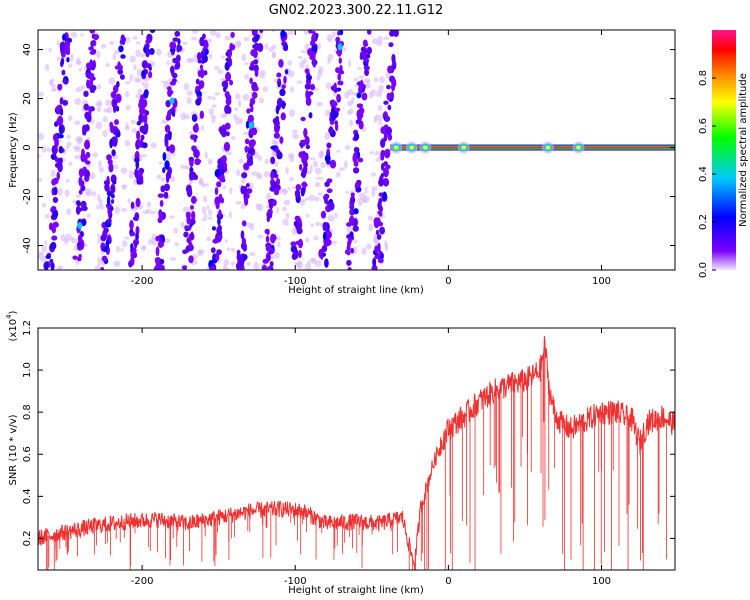  What do you see at coordinates (724, 150) in the screenshot?
I see `colorbar-gradient` at bounding box center [724, 150].